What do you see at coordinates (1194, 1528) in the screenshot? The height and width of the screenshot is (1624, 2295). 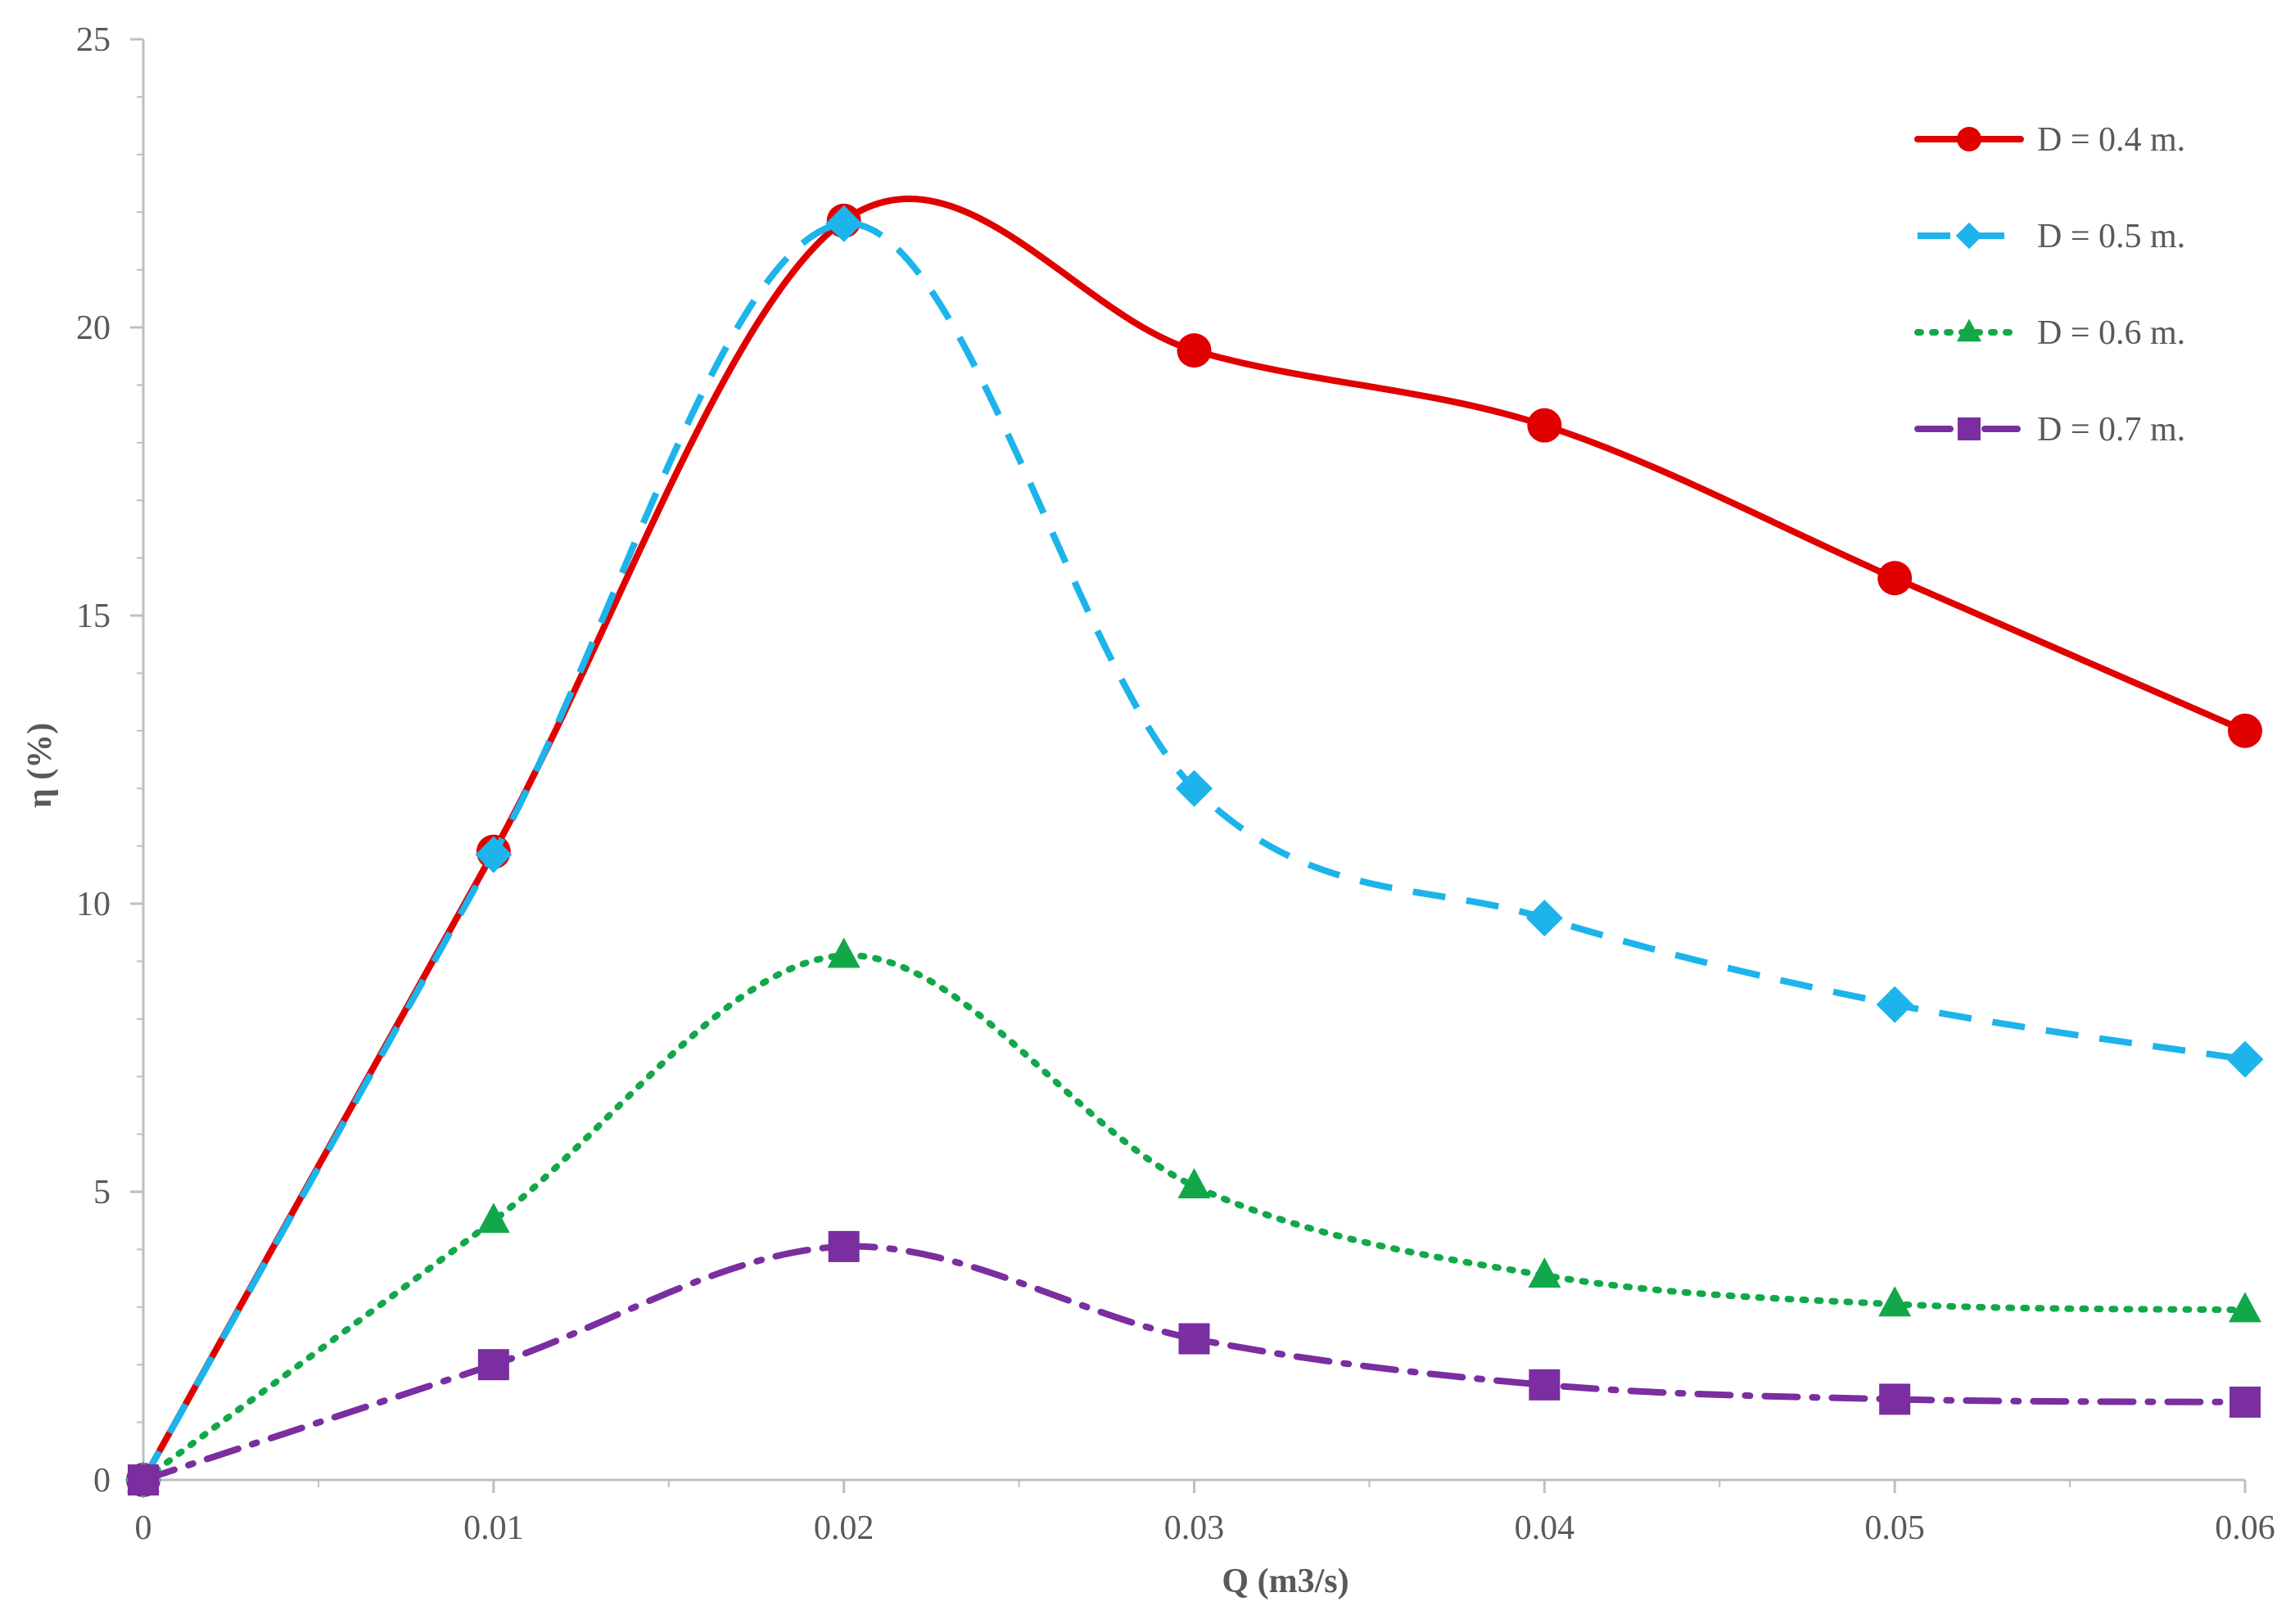 I see `x-tick-label: 0.03` at bounding box center [1194, 1528].